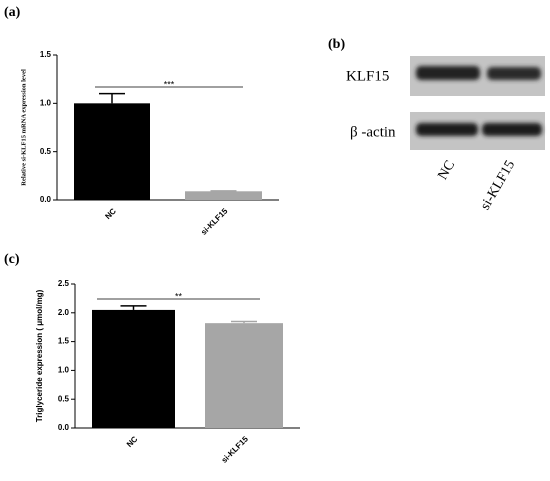 The image size is (550, 481). Describe the element at coordinates (373, 132) in the screenshot. I see `row-label: β -actin` at that location.